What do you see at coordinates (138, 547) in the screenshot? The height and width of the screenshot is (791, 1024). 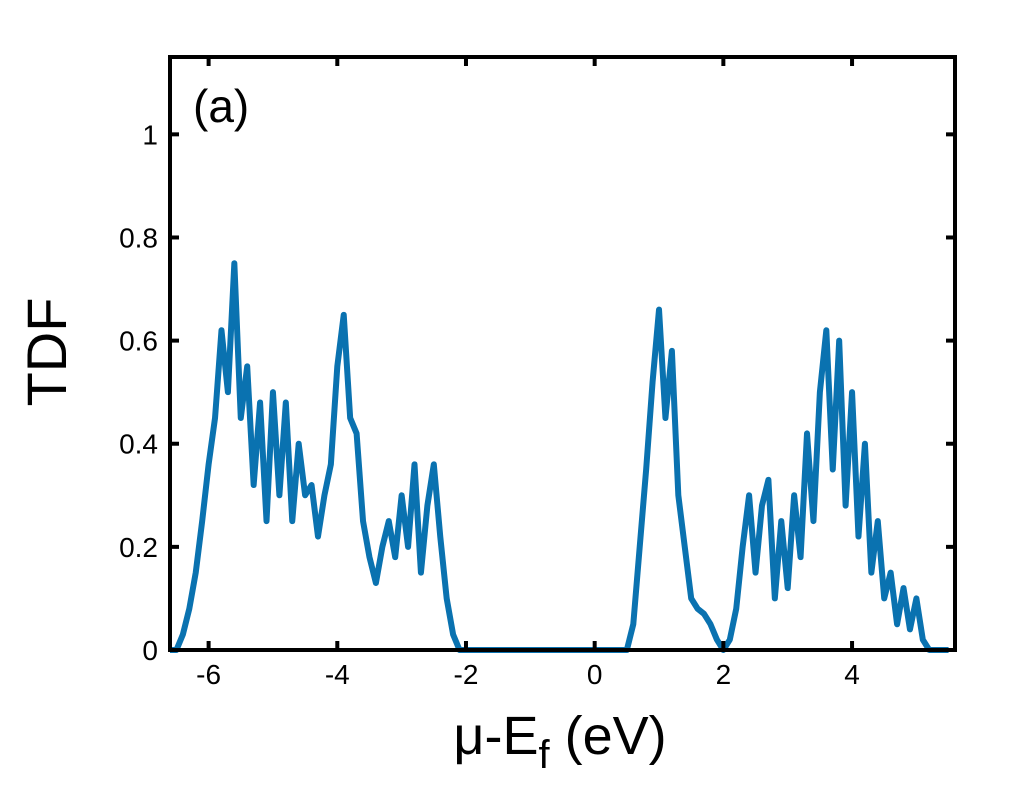 I see `y-tick-label: 0.2` at bounding box center [138, 547].